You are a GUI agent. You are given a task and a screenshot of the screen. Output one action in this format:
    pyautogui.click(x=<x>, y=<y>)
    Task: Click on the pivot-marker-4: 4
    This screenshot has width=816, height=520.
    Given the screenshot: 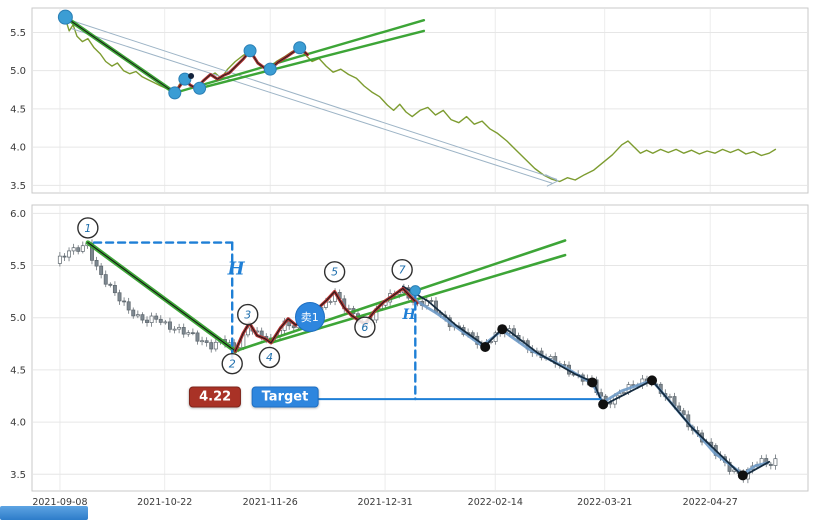 What is the action you would take?
    pyautogui.click(x=269, y=357)
    